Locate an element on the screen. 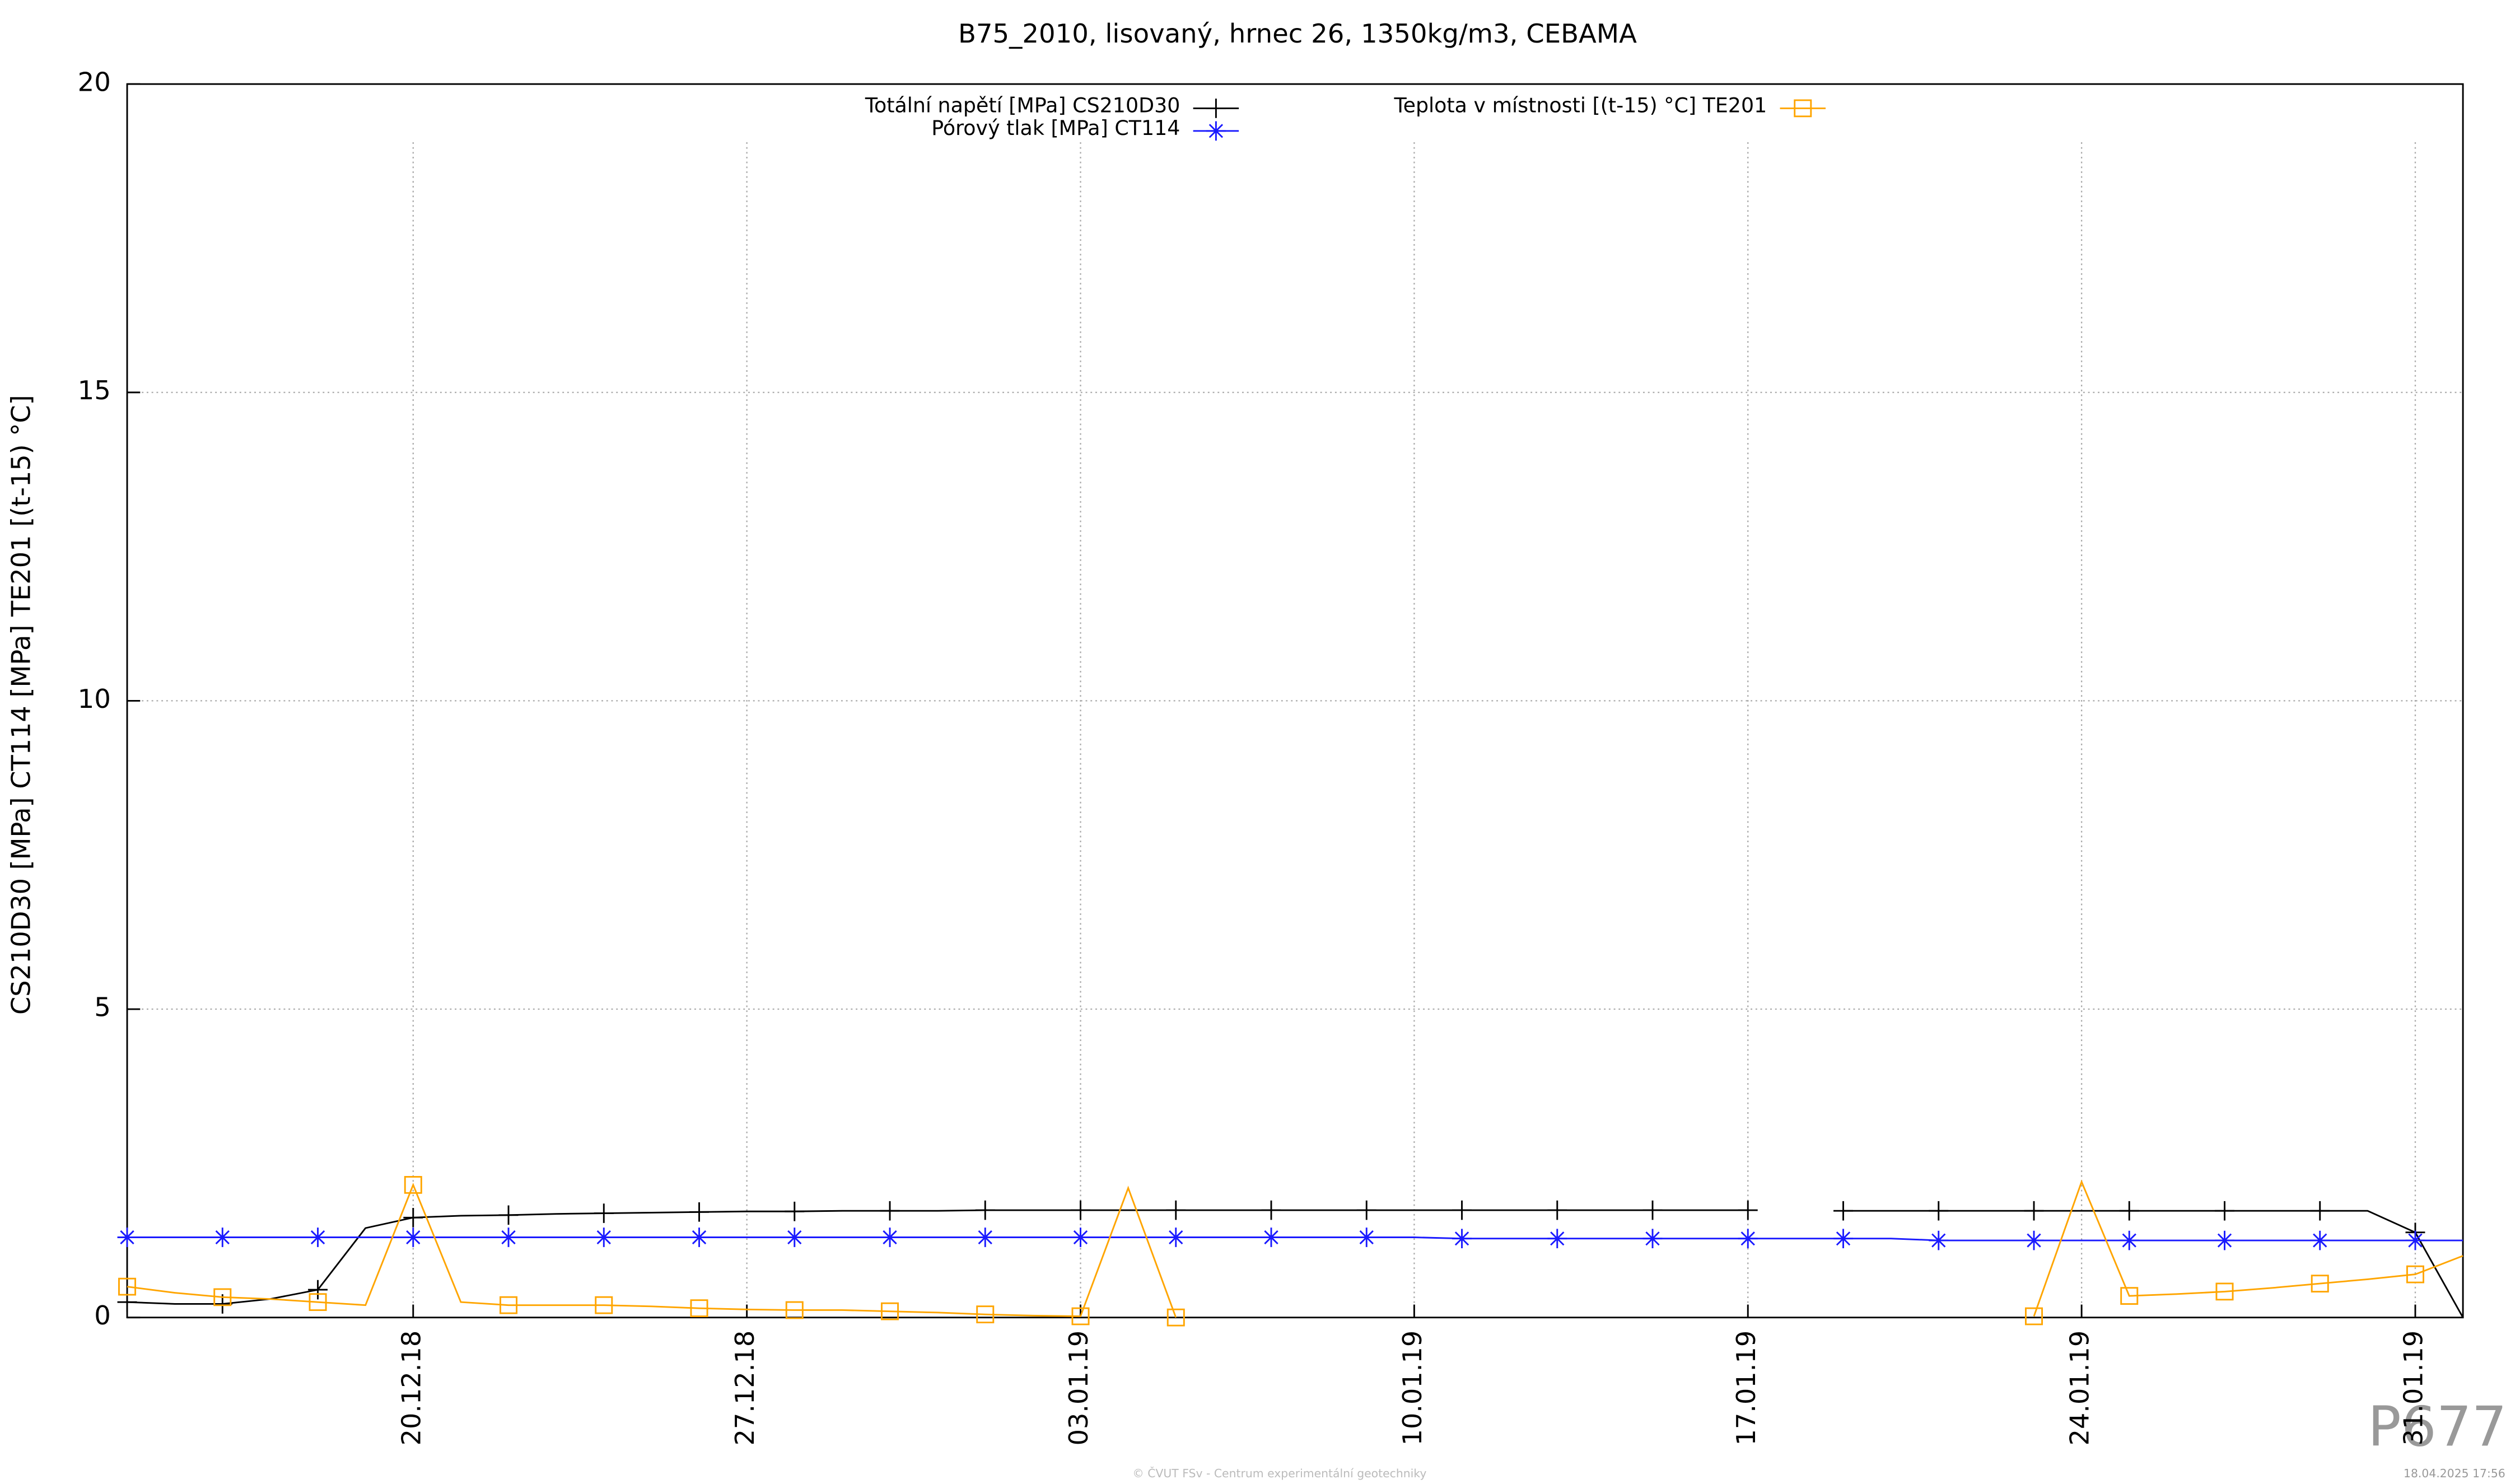 This screenshot has height=1484, width=2520. y-tick-label: 15 is located at coordinates (95, 390).